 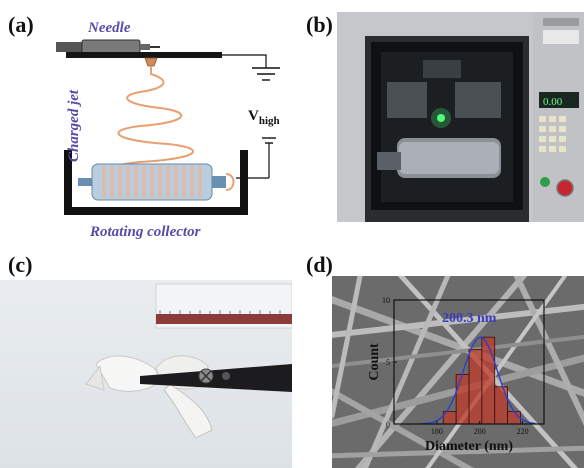 I want to click on x-tick-label: 220, so click(x=523, y=431).